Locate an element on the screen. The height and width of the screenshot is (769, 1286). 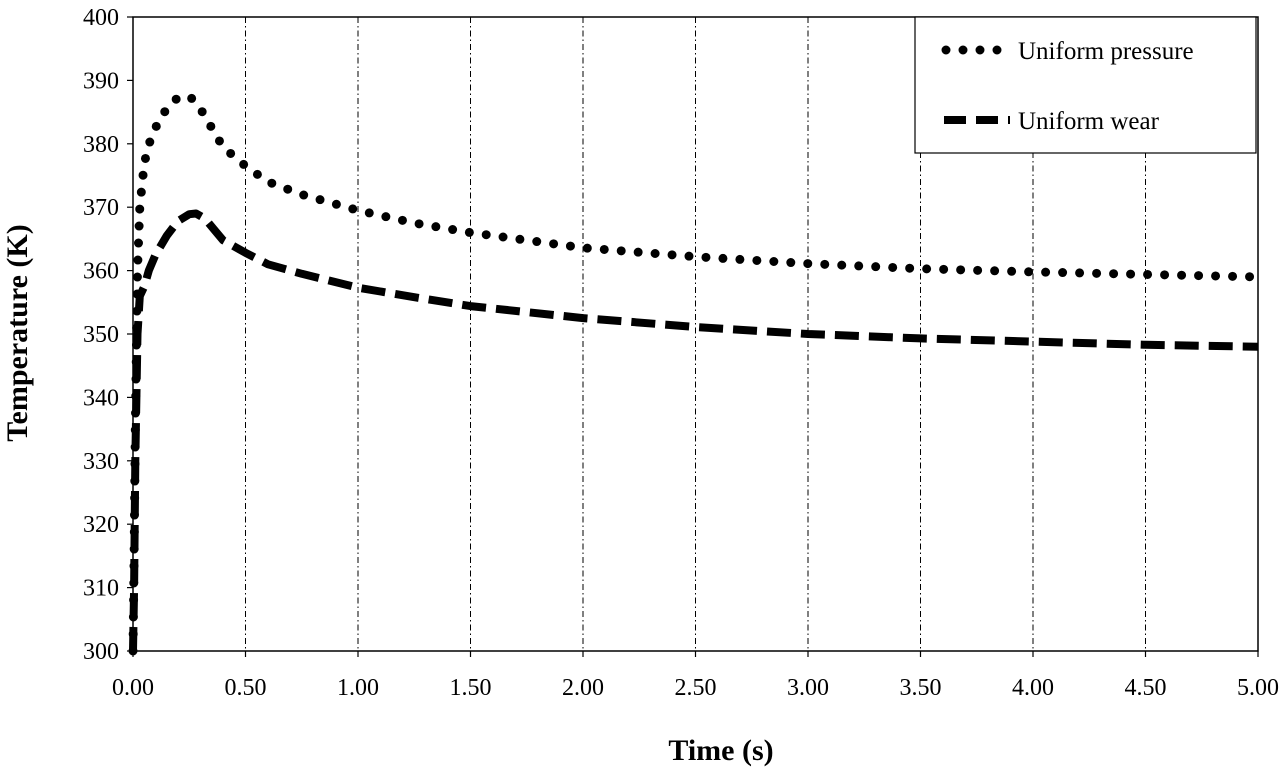
y-tick-label: 330 is located at coordinates (101, 462).